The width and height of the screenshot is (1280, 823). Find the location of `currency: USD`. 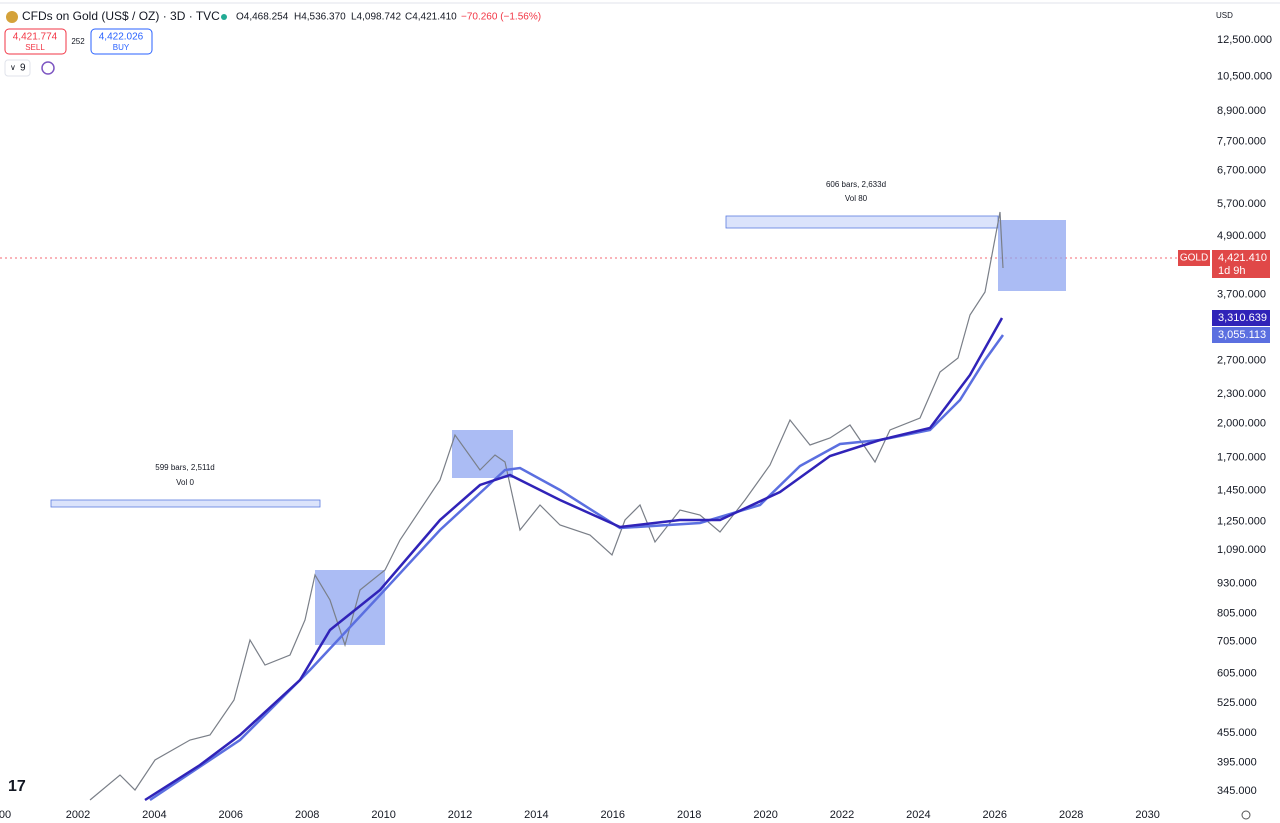

currency: USD is located at coordinates (1224, 15).